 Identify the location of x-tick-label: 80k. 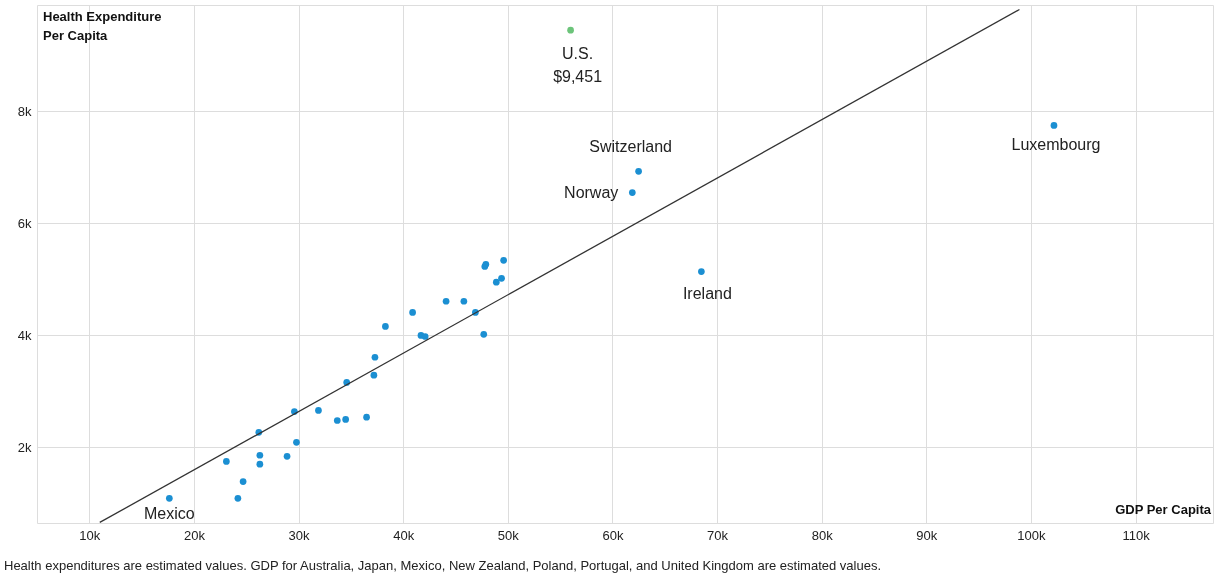
(822, 535).